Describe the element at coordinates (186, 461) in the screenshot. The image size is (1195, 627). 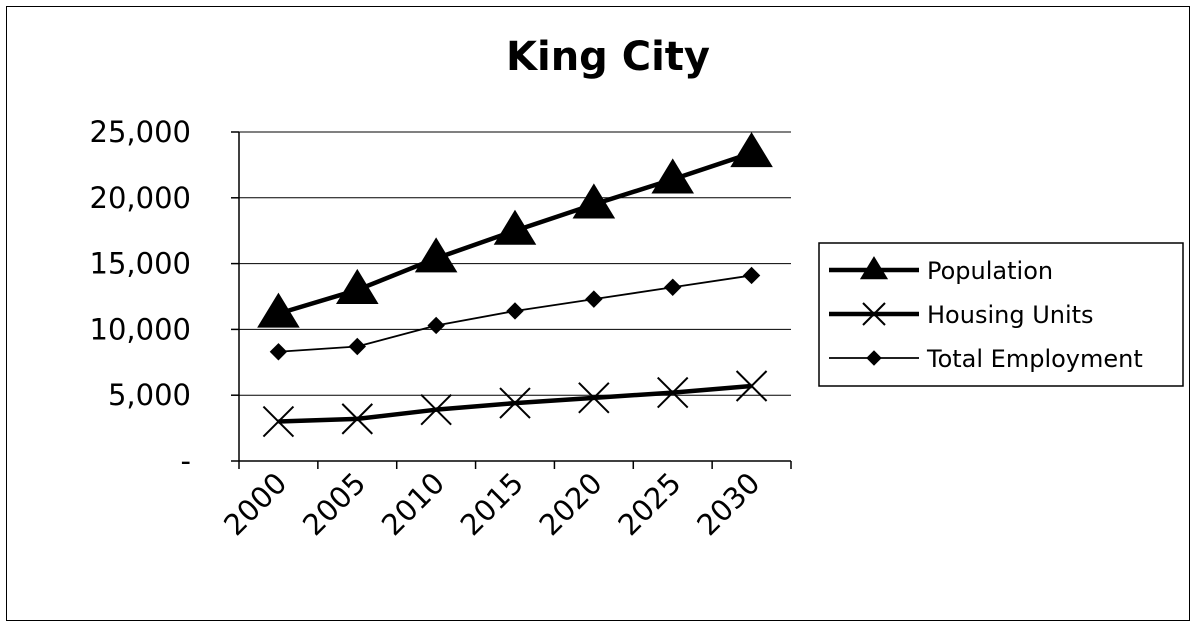
I see `y-tick-label: -` at that location.